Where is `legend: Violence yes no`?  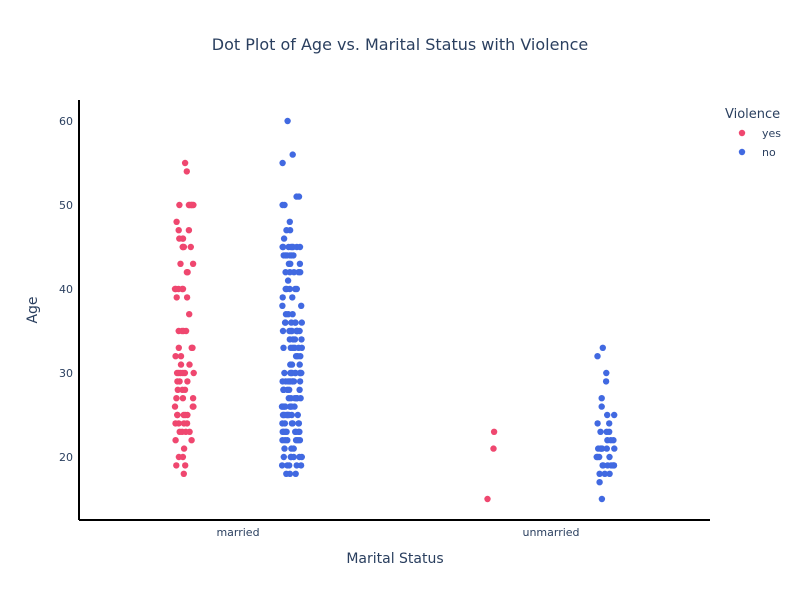
legend: Violence yes no is located at coordinates (753, 133).